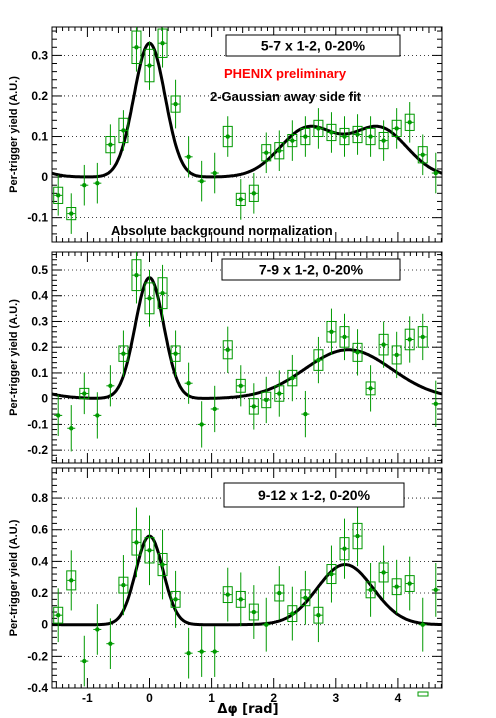 The height and width of the screenshot is (718, 496). I want to click on x-tick-label: -1, so click(87, 698).